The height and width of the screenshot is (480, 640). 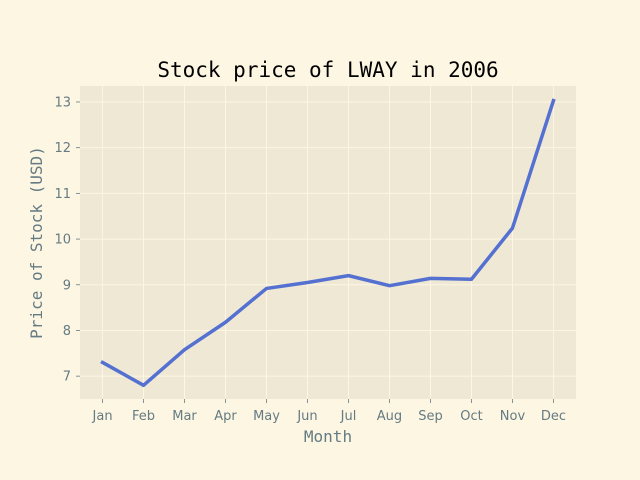 What do you see at coordinates (553, 416) in the screenshot?
I see `x-tick-label: Dec` at bounding box center [553, 416].